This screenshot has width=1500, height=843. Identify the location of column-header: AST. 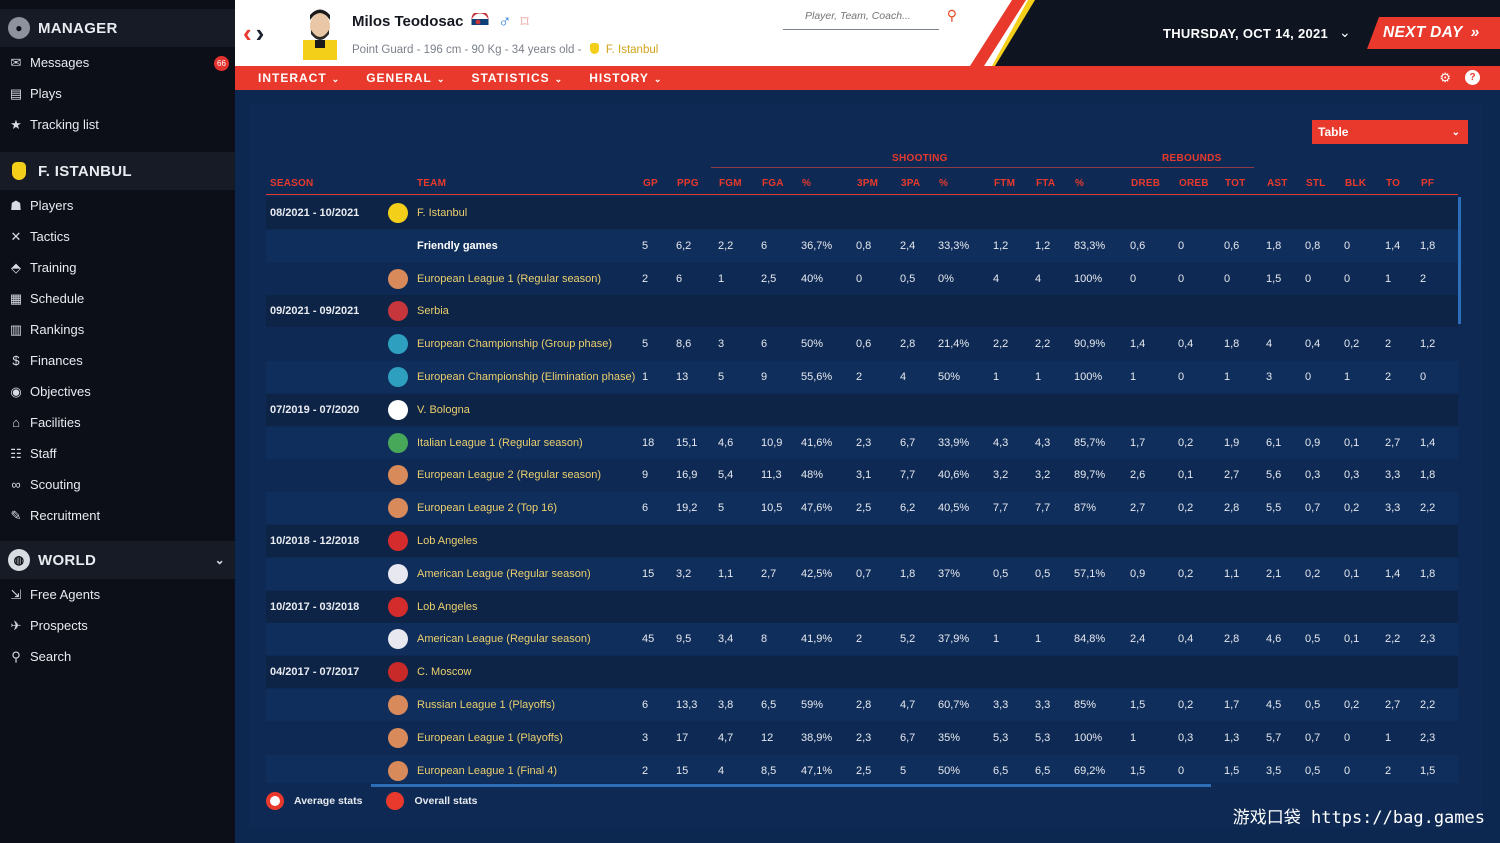
(1277, 183).